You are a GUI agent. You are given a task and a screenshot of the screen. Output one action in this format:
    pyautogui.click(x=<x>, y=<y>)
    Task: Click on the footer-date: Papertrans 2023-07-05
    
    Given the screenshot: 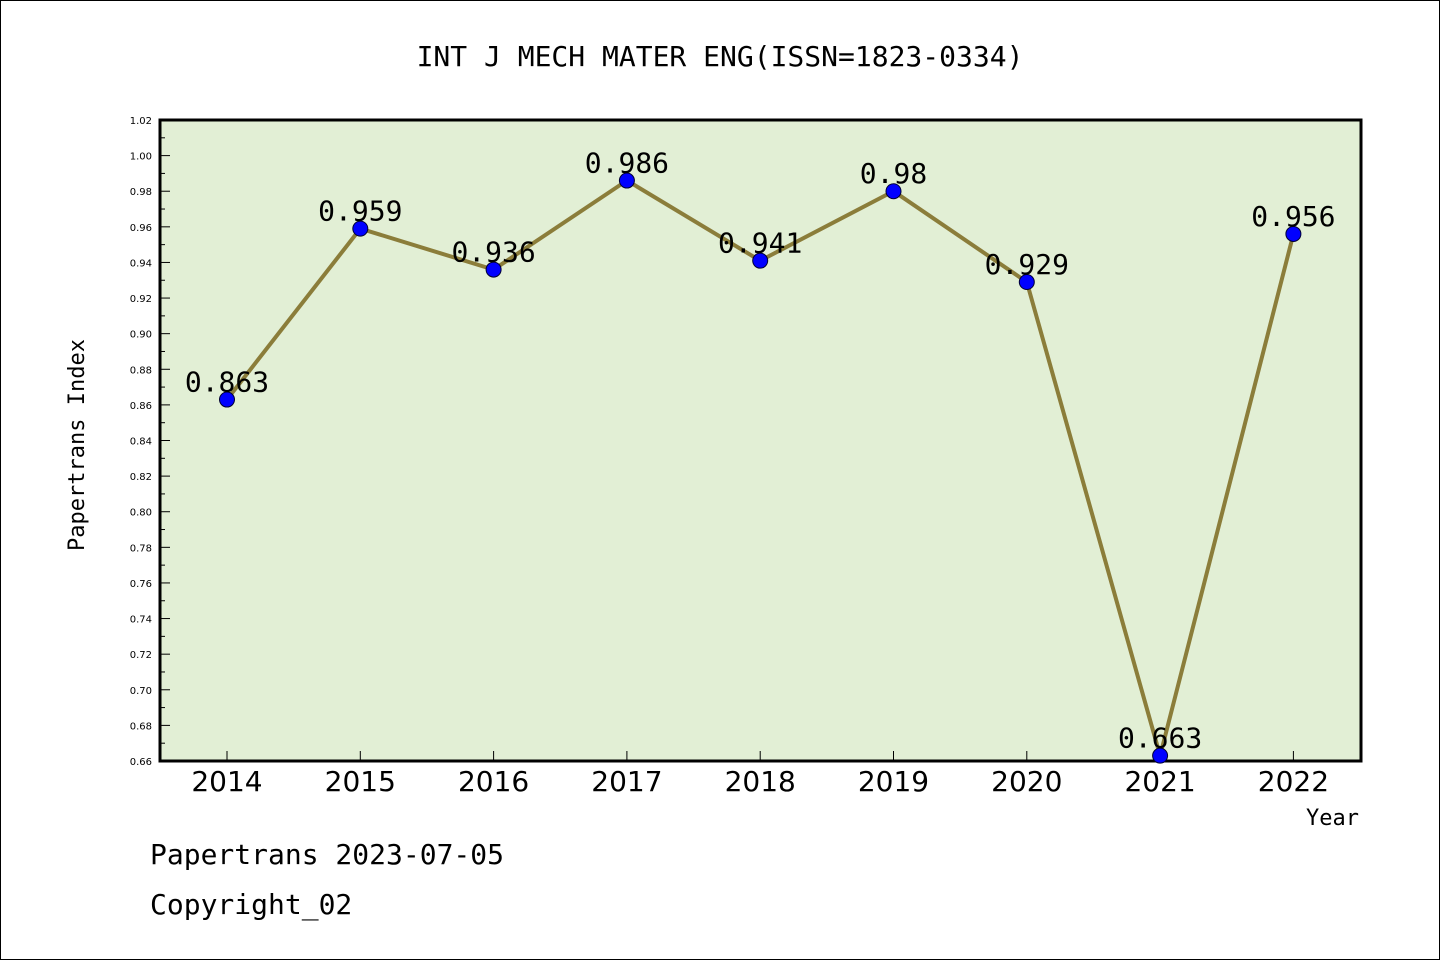 What is the action you would take?
    pyautogui.click(x=327, y=854)
    